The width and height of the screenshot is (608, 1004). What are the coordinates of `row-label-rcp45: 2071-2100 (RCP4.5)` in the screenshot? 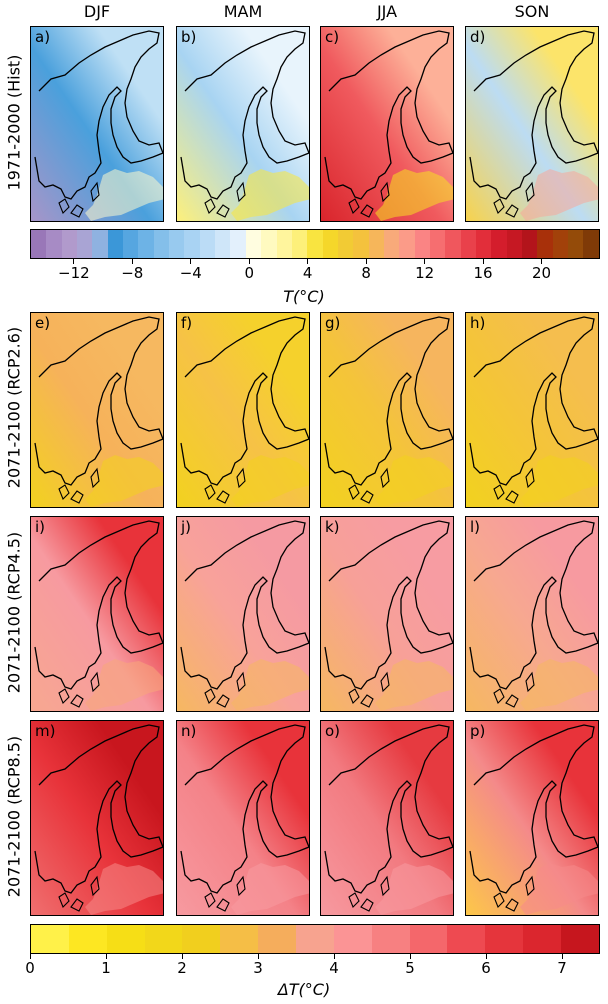 It's located at (14, 612).